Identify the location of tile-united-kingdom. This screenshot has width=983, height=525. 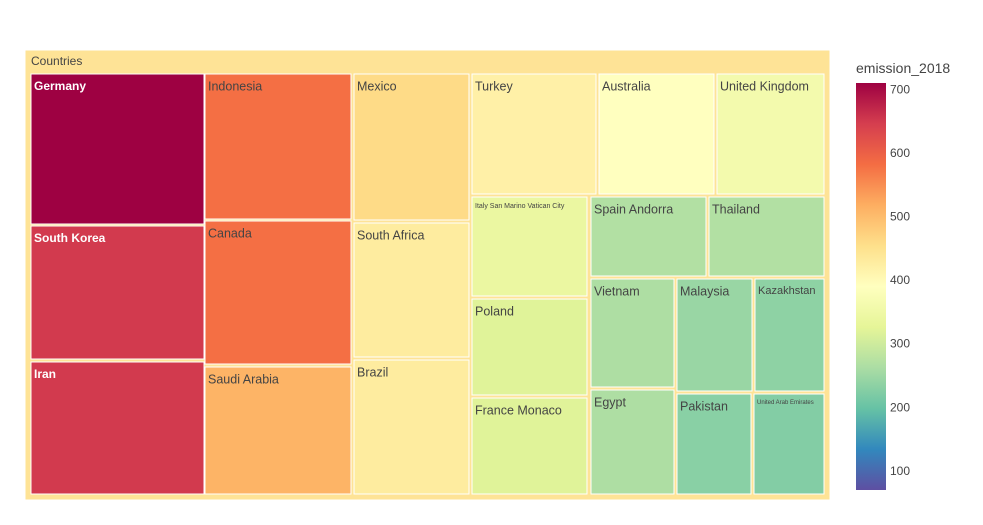
(770, 134).